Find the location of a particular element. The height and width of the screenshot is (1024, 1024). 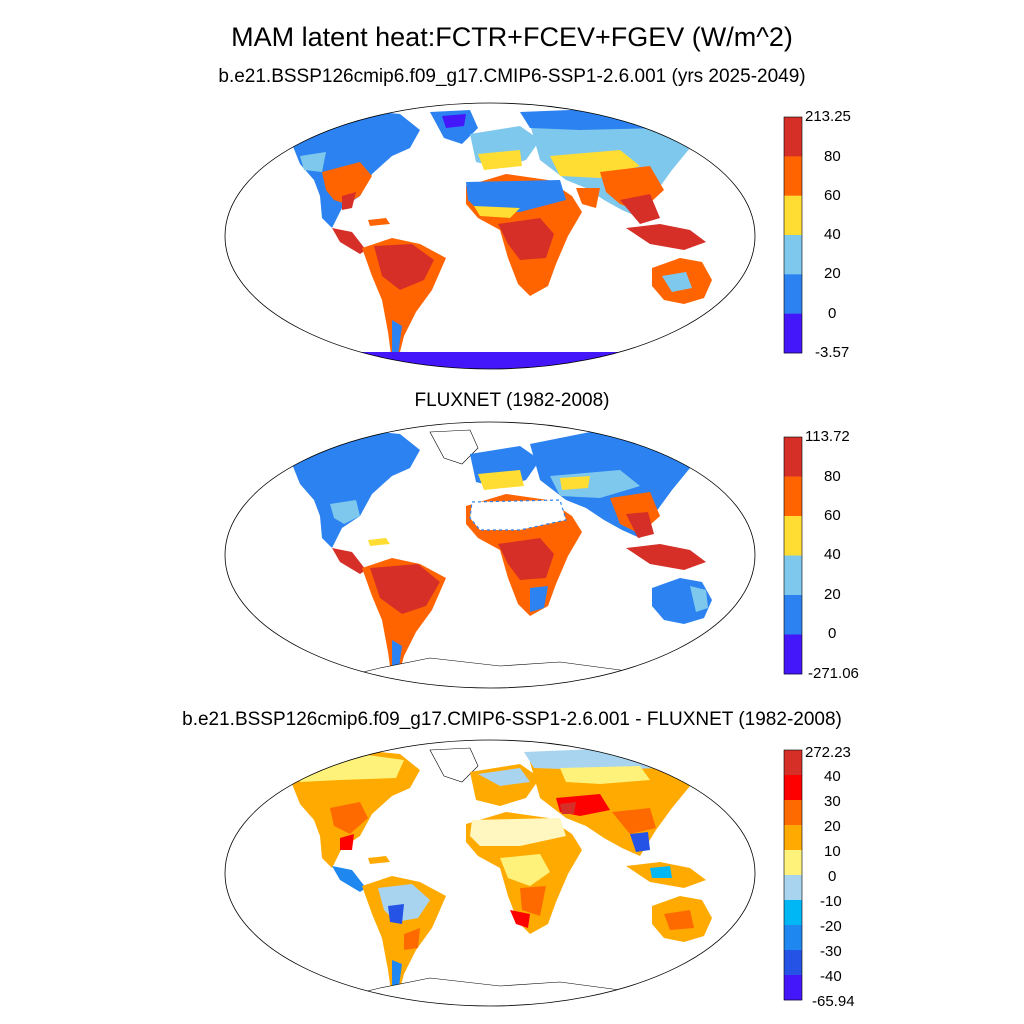

colorbar-3-label: 30 is located at coordinates (832, 801).